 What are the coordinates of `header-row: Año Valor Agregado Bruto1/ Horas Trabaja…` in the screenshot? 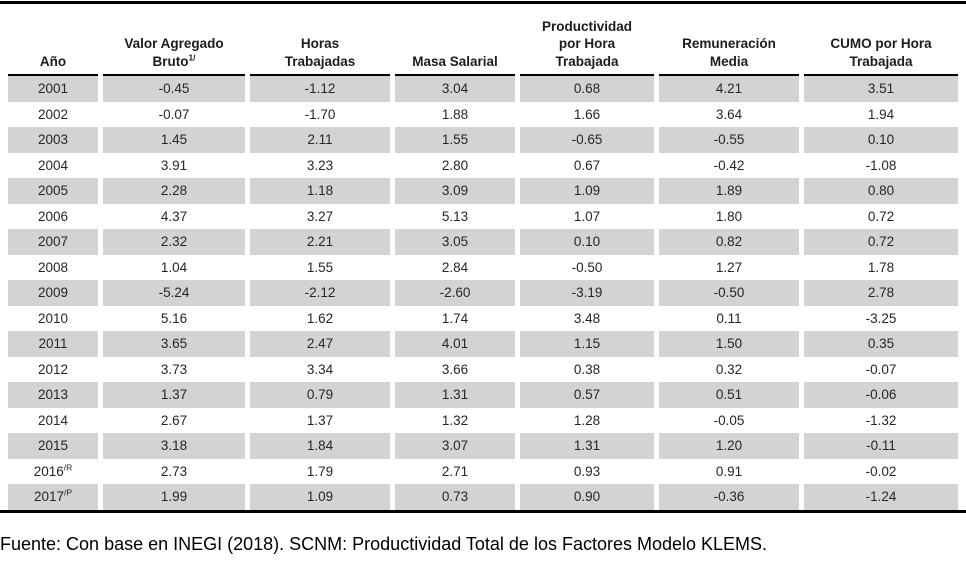 It's located at (483, 40).